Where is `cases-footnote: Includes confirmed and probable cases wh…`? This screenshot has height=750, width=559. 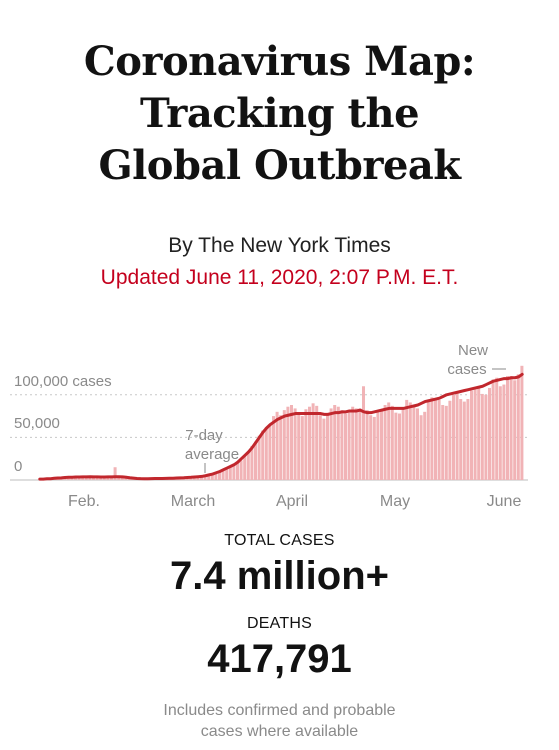
cases-footnote: Includes confirmed and probable cases wh… is located at coordinates (279, 721).